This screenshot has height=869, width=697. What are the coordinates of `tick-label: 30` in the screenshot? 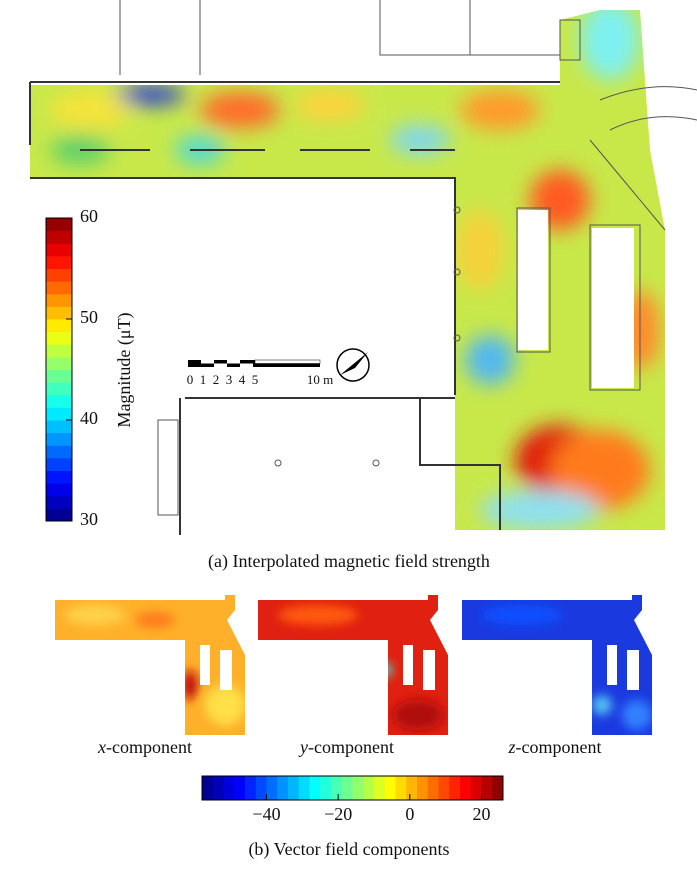 It's located at (89, 519).